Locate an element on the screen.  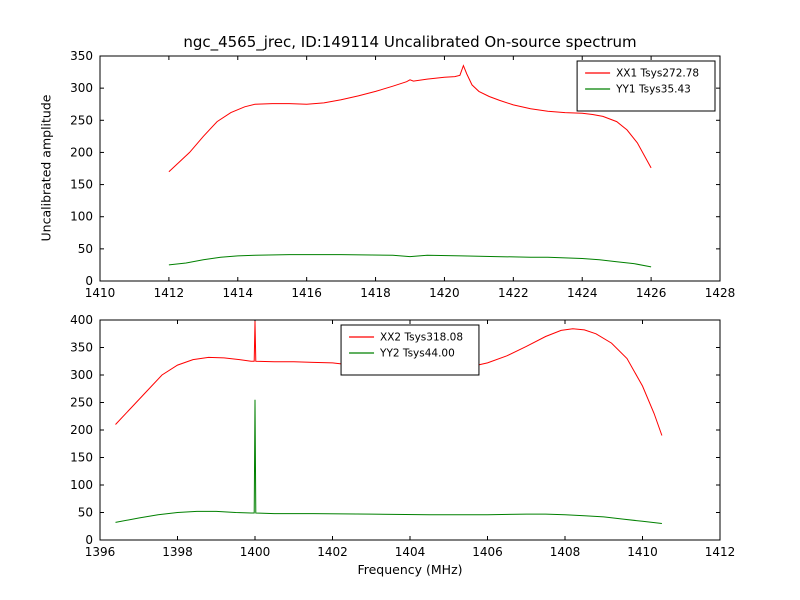
series-line-yy2 is located at coordinates (388, 461).